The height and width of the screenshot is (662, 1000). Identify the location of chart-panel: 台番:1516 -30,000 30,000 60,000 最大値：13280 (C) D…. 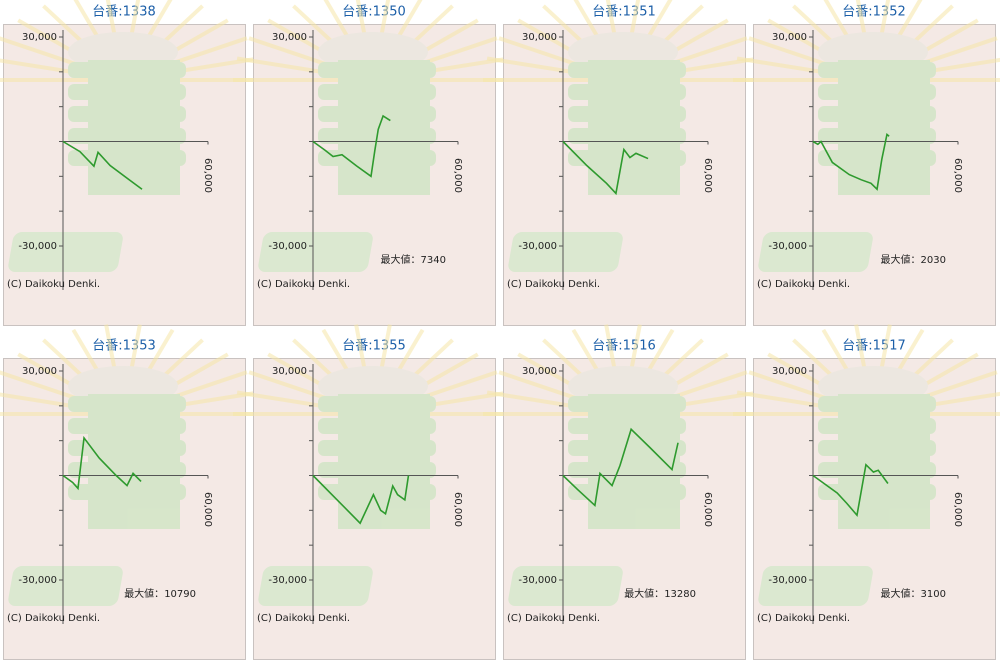
(623, 492).